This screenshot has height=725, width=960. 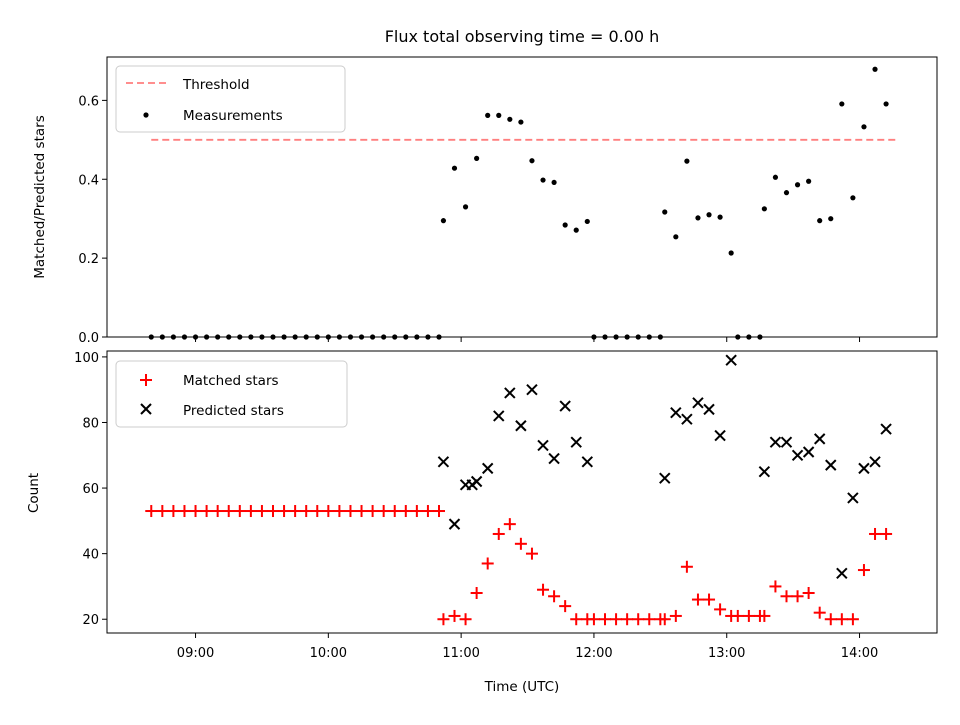 What do you see at coordinates (40, 196) in the screenshot?
I see `top-y-axis-label: Matched/Predicted stars` at bounding box center [40, 196].